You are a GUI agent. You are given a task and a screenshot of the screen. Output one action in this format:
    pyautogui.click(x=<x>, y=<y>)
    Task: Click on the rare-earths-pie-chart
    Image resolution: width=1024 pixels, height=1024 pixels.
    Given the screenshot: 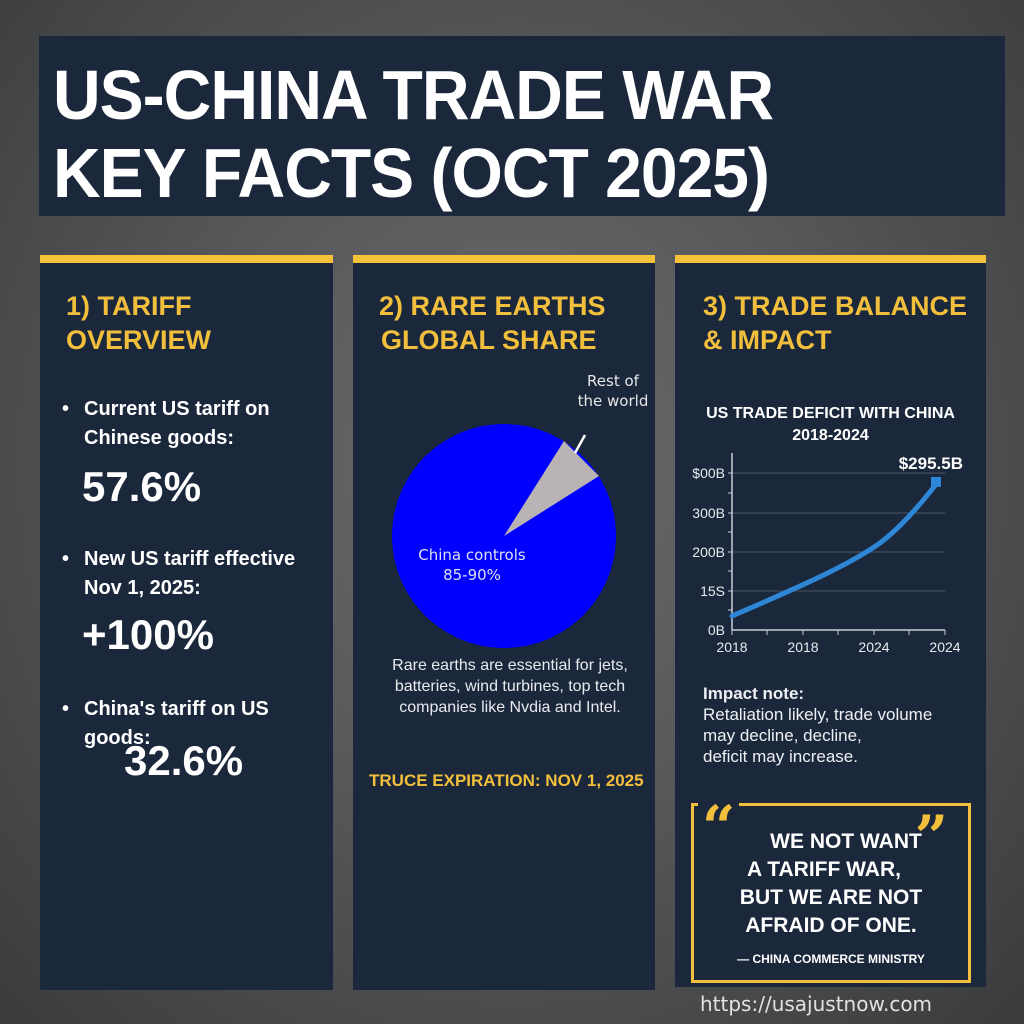 What is the action you would take?
    pyautogui.click(x=504, y=536)
    